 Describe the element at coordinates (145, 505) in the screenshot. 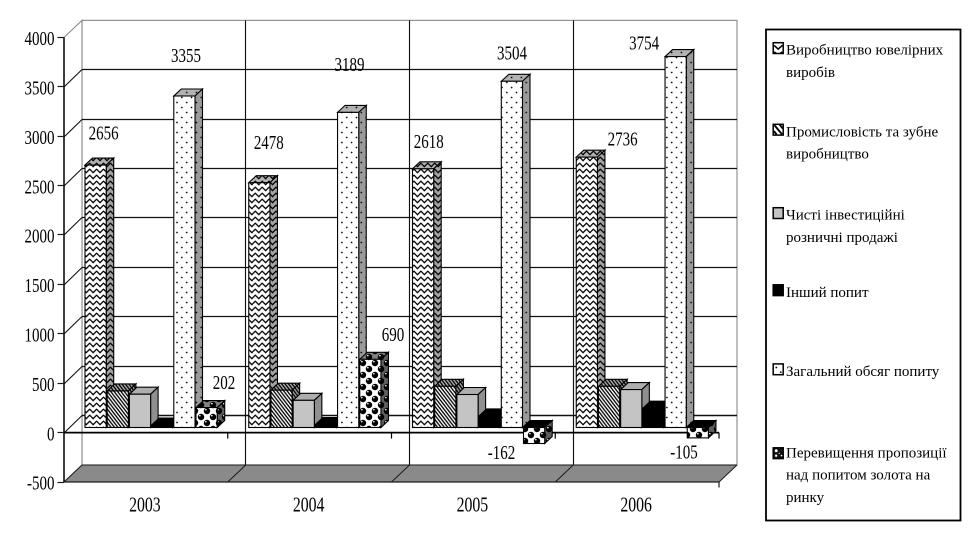

I see `svg-text: 2003` at that location.